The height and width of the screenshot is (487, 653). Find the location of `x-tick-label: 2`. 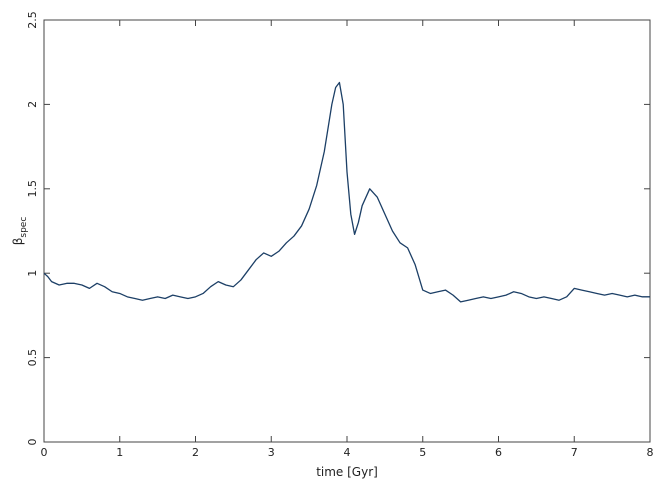

x-tick-label: 2 is located at coordinates (195, 452).